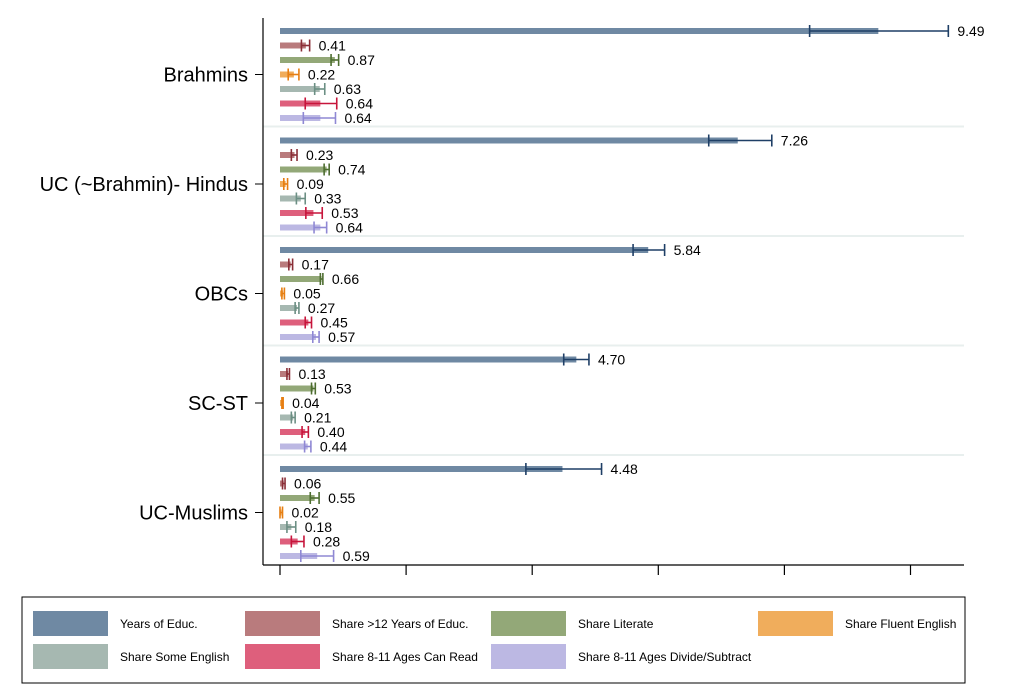 The image size is (1024, 698). Describe the element at coordinates (361, 60) in the screenshot. I see `data-label: 0.87` at that location.